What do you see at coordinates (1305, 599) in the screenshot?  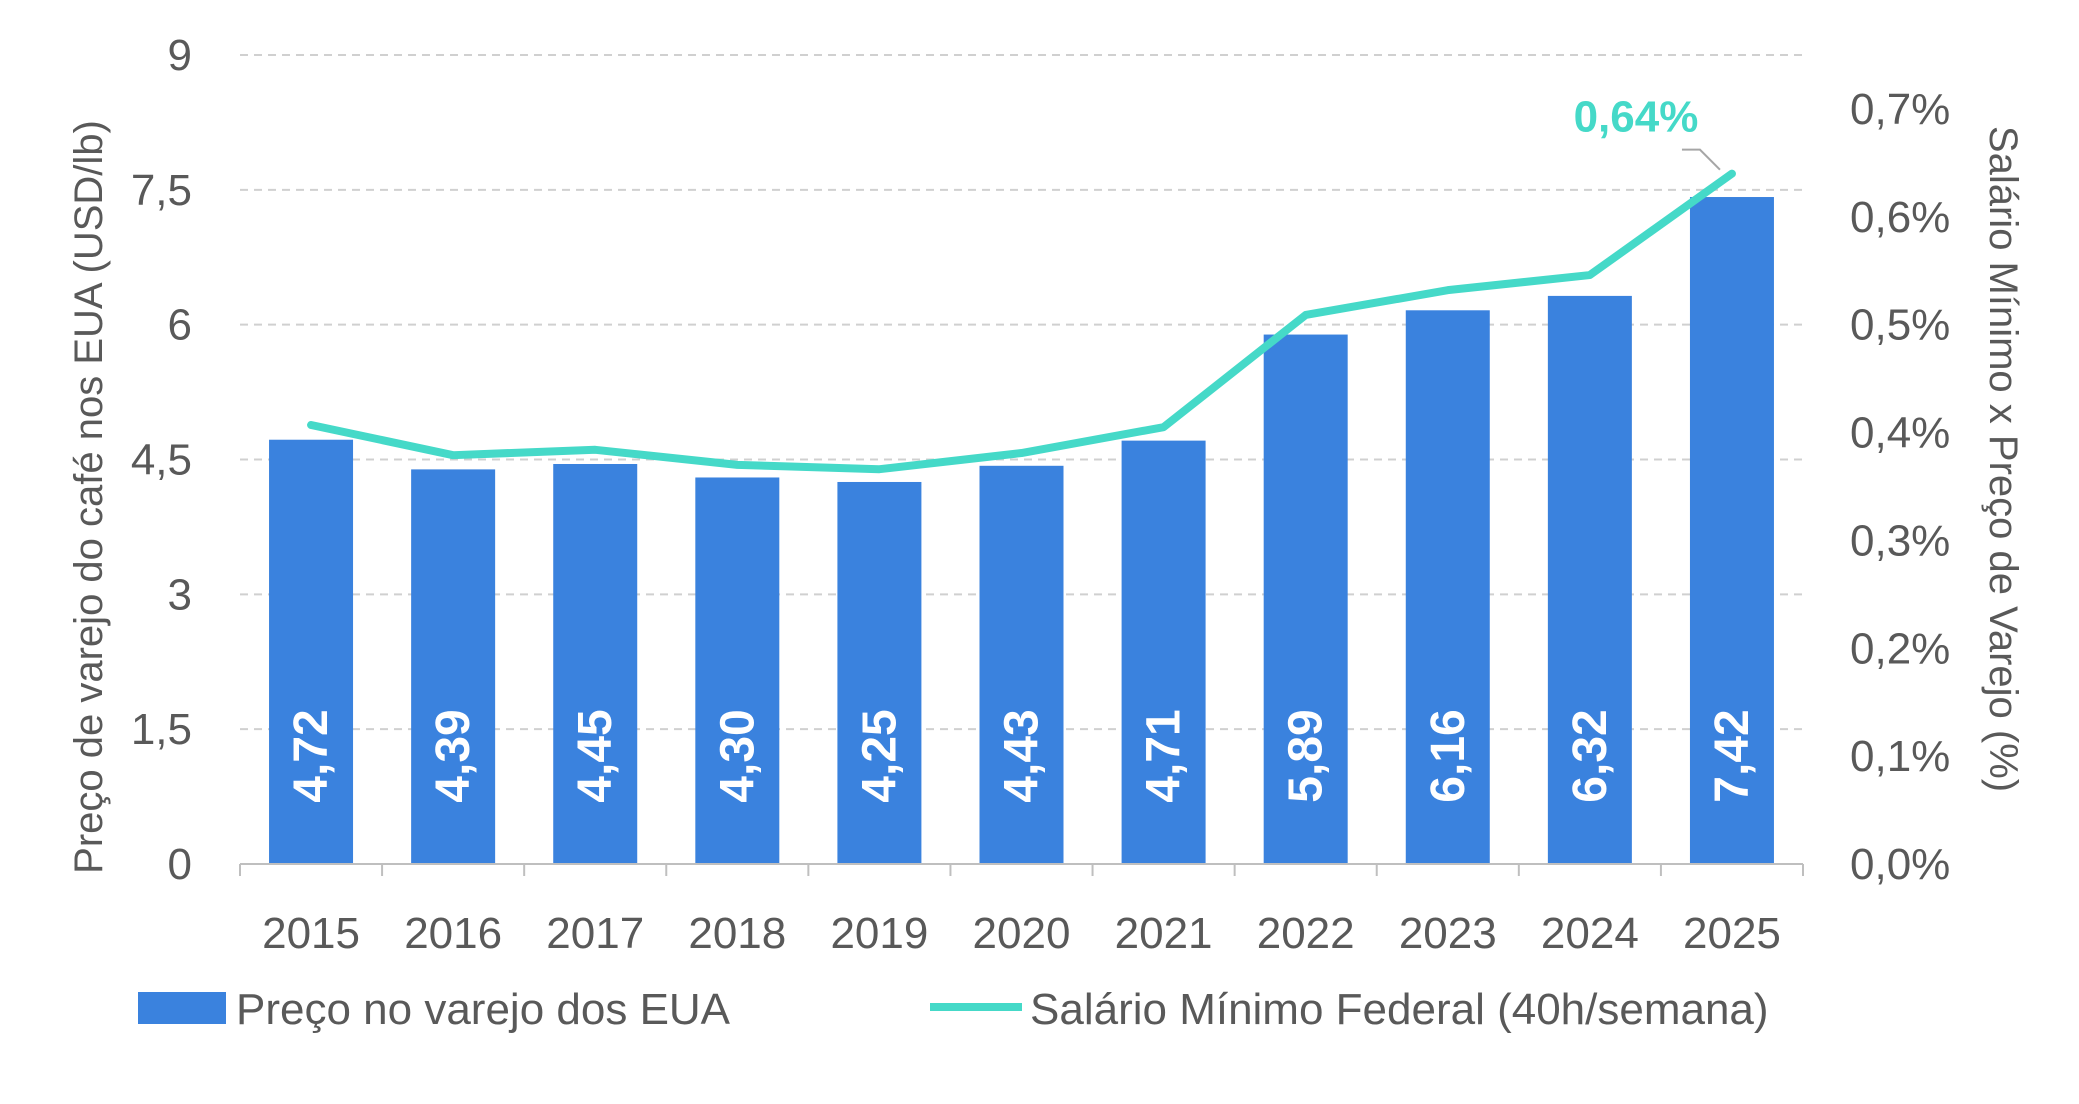 I see `bar-2022` at bounding box center [1305, 599].